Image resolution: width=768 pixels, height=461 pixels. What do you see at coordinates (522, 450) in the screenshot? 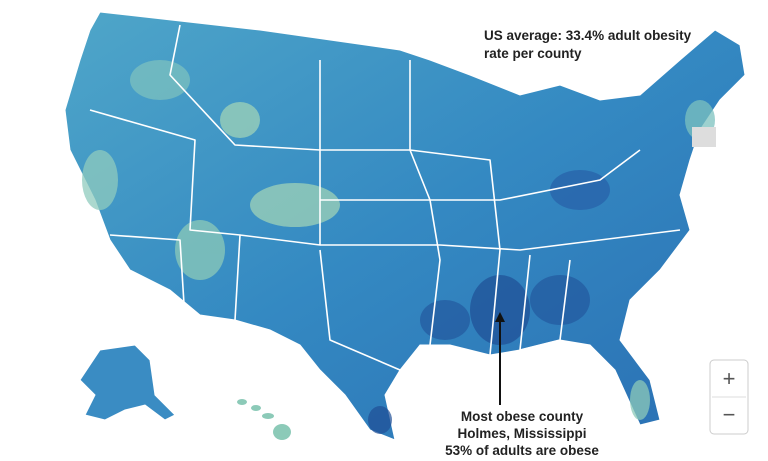
I see `annotation-text: 53% of adults are obese` at bounding box center [522, 450].